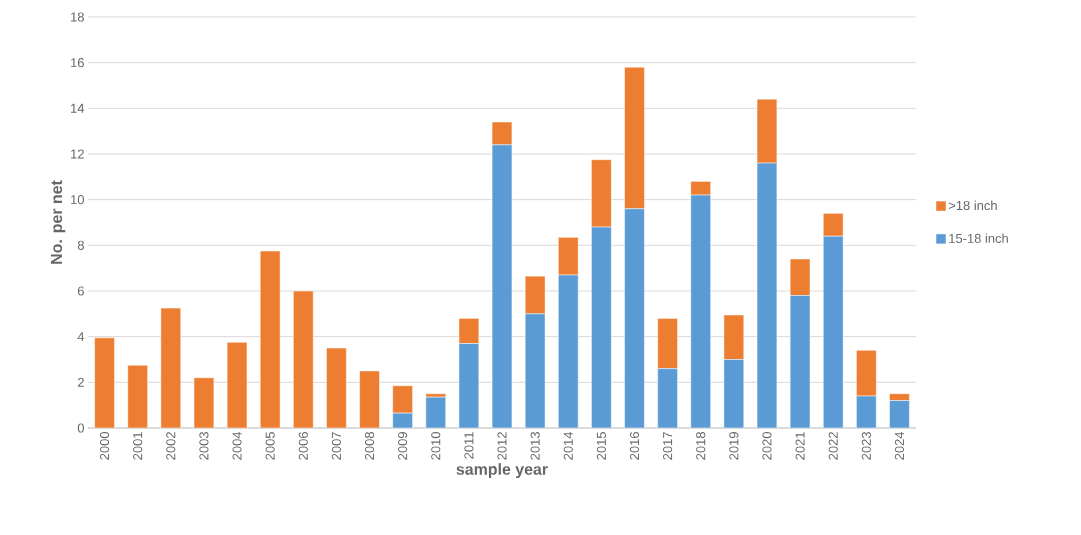  What do you see at coordinates (369, 446) in the screenshot?
I see `x-tick-label: 2008` at bounding box center [369, 446].